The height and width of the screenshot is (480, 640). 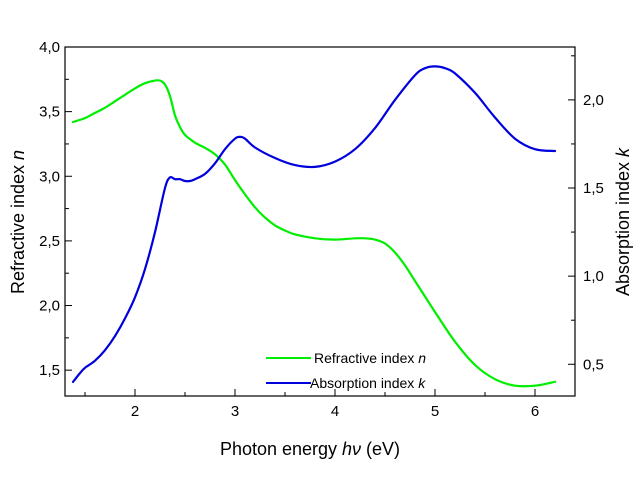 I want to click on y-right-tick-label: 2,0, so click(x=593, y=100).